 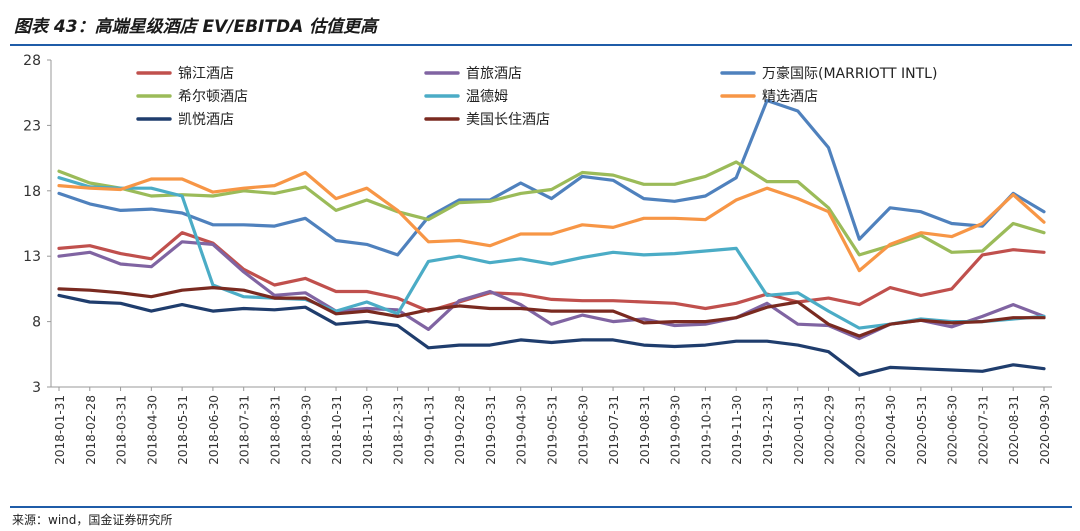 What do you see at coordinates (860, 430) in the screenshot?
I see `x-tick-label: 2020-03-31` at bounding box center [860, 430].